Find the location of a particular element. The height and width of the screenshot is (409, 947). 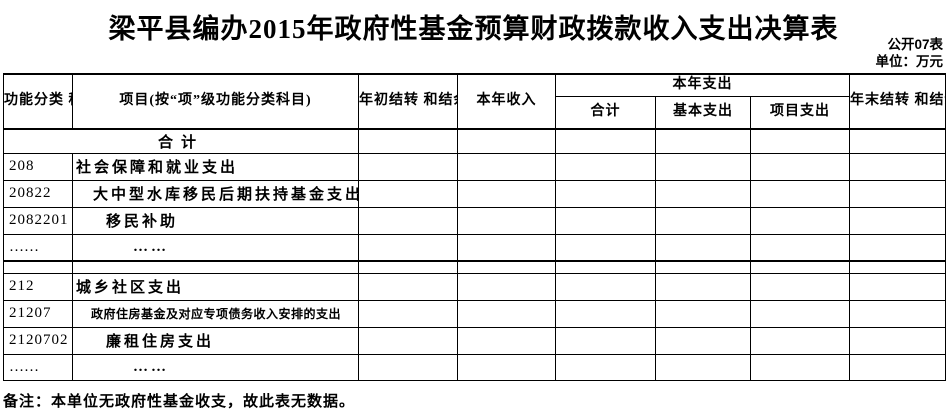

header-exp-total: 合计 is located at coordinates (605, 112).